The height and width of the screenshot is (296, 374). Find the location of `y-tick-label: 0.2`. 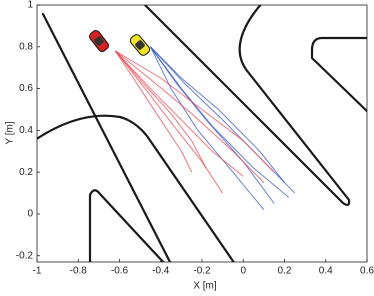

y-tick-label: 0.2 is located at coordinates (26, 172).